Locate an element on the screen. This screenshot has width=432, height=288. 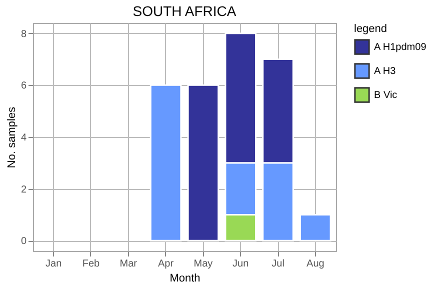
y-tick-label: 6 is located at coordinates (23, 86).